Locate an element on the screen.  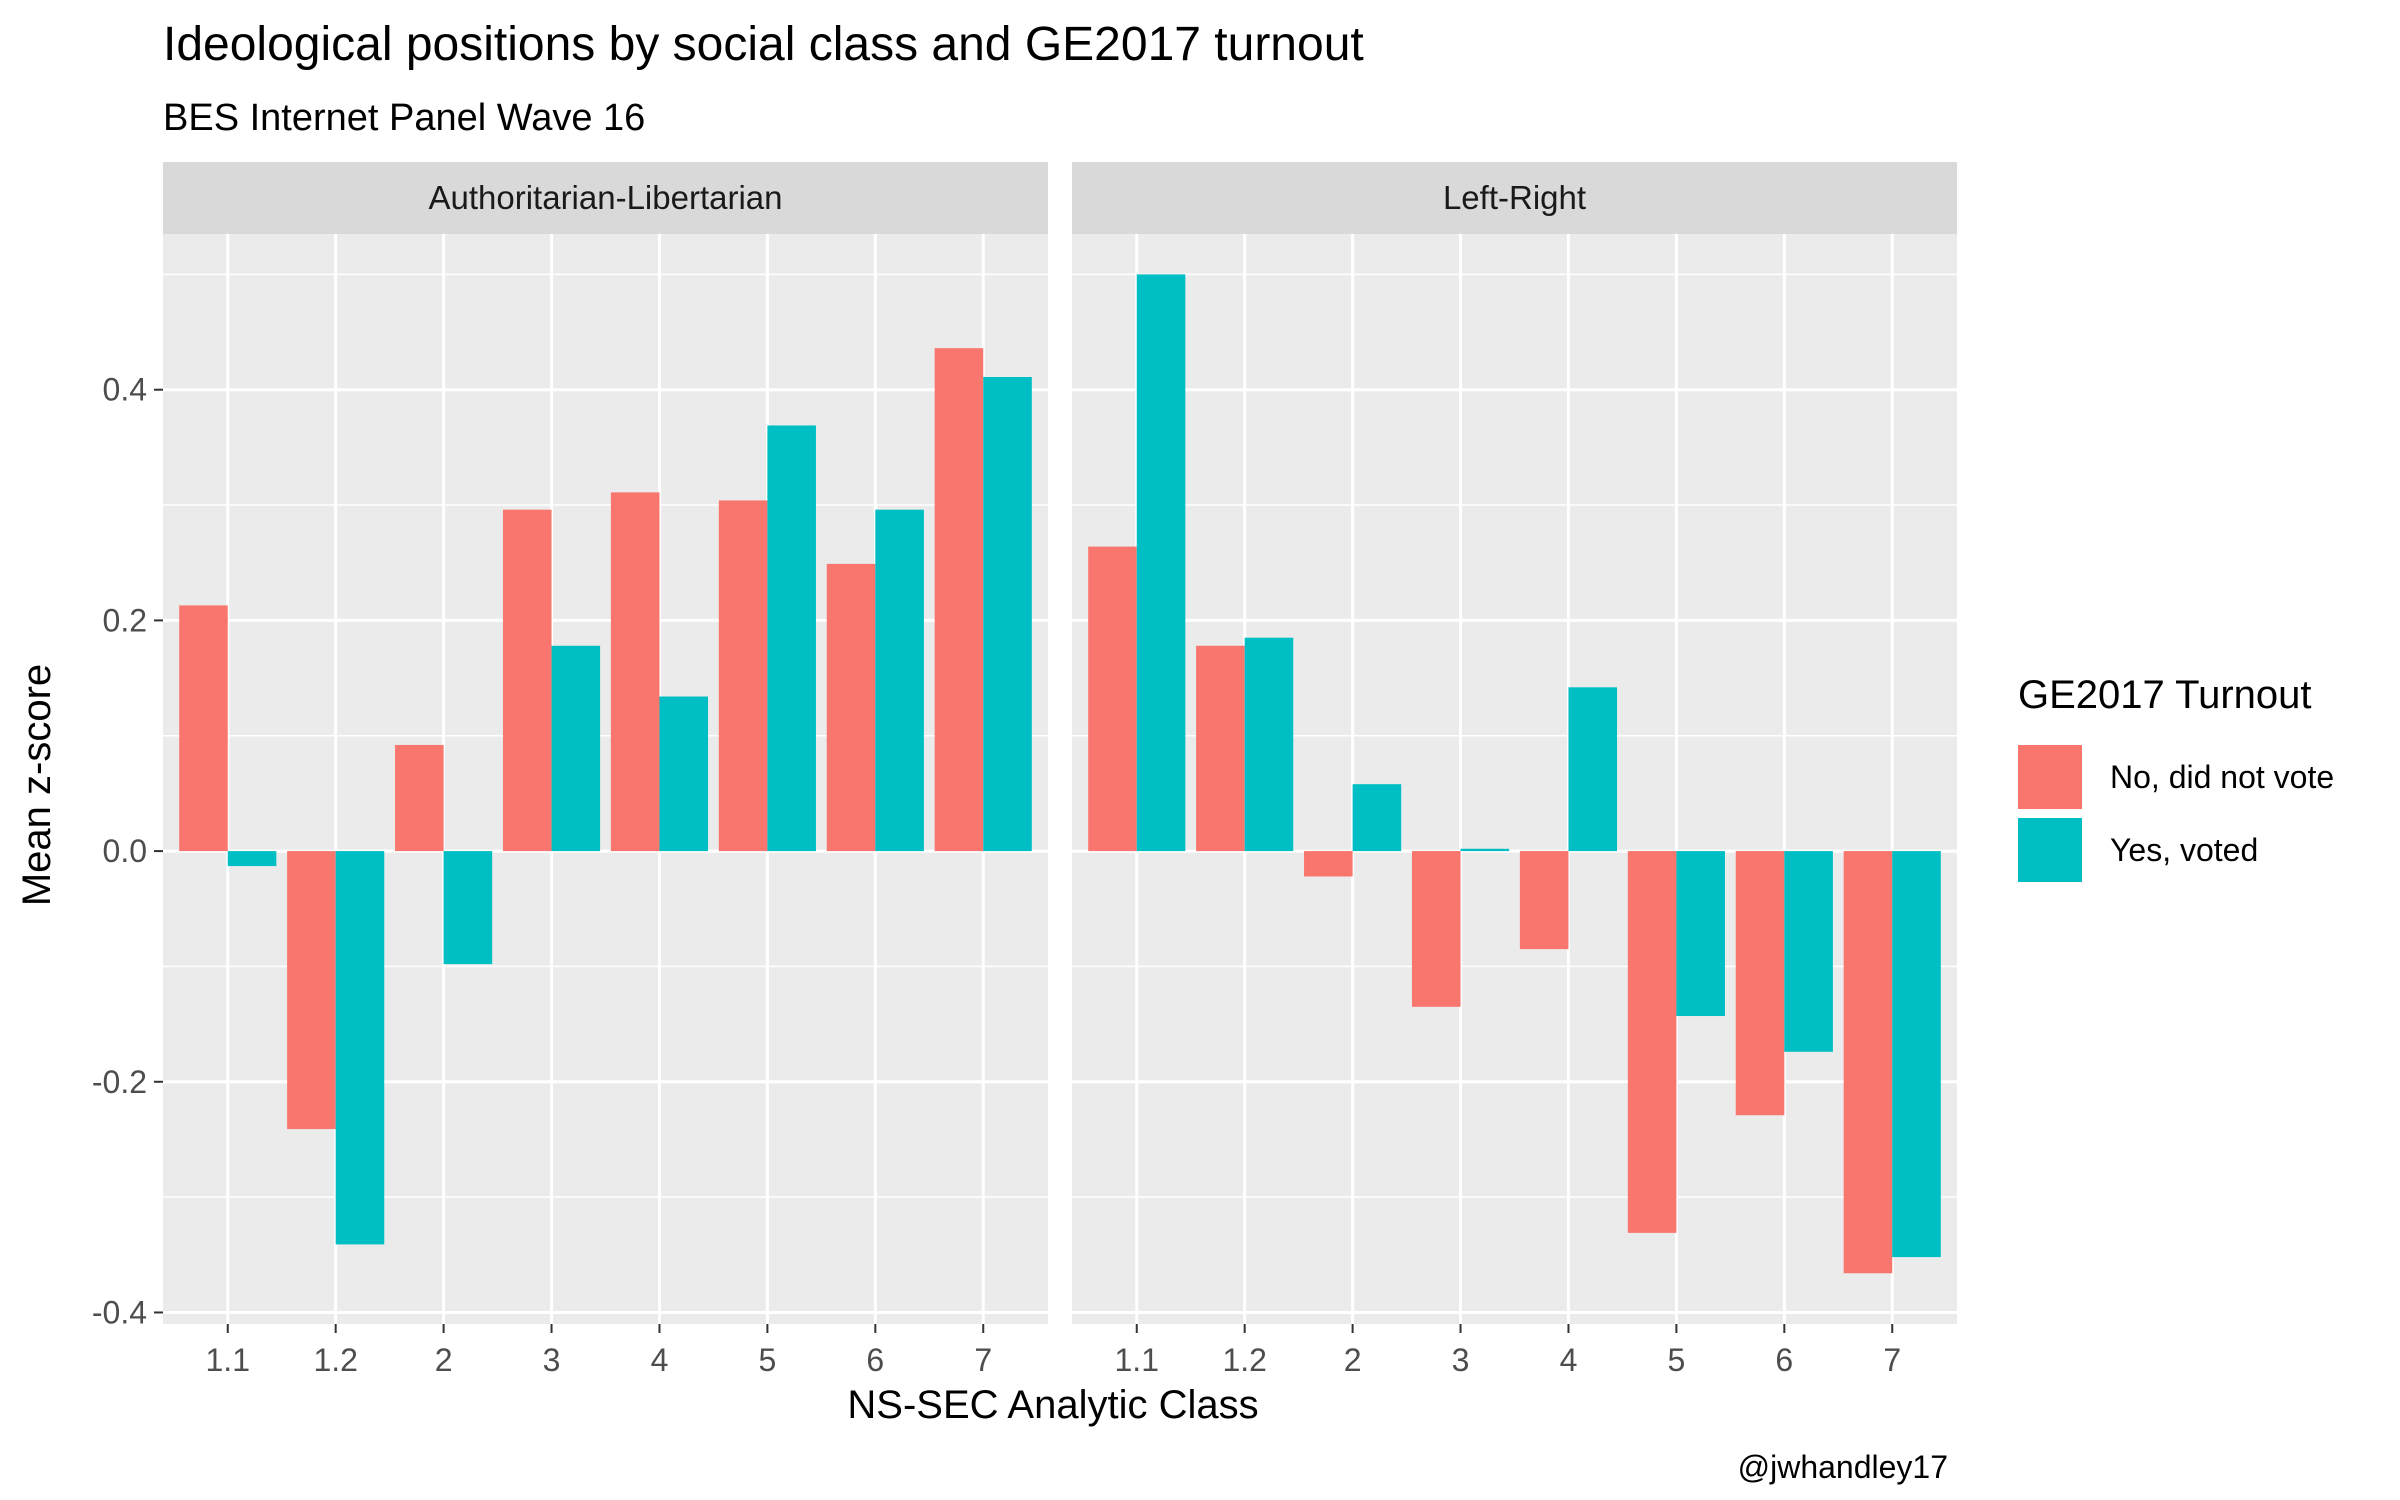
chart-subtitle: BES Internet Panel Wave 16 is located at coordinates (404, 118).